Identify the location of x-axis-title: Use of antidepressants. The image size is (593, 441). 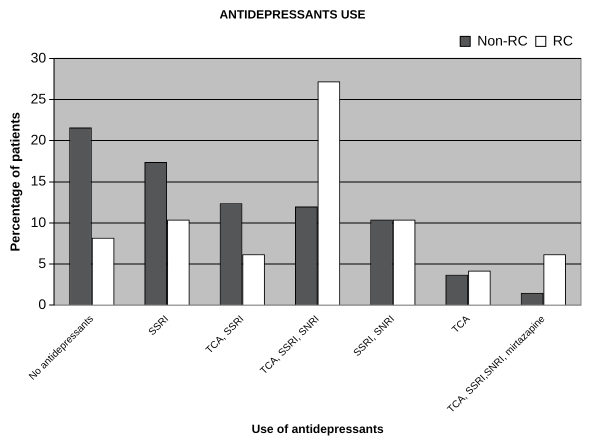
(318, 429).